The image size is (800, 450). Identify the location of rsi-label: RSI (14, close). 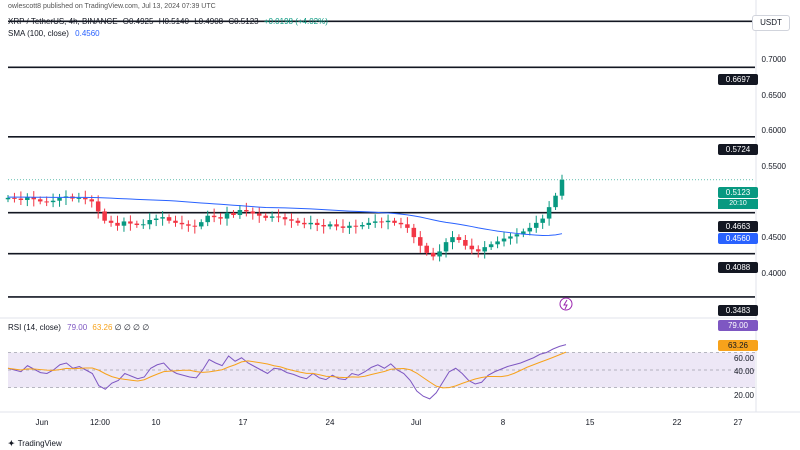
(34, 327).